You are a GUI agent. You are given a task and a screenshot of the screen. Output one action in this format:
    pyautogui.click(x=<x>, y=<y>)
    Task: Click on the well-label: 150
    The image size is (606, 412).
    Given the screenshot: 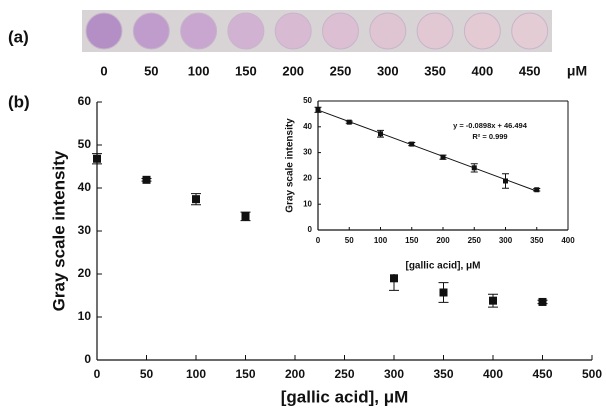 What is the action you would take?
    pyautogui.click(x=246, y=70)
    